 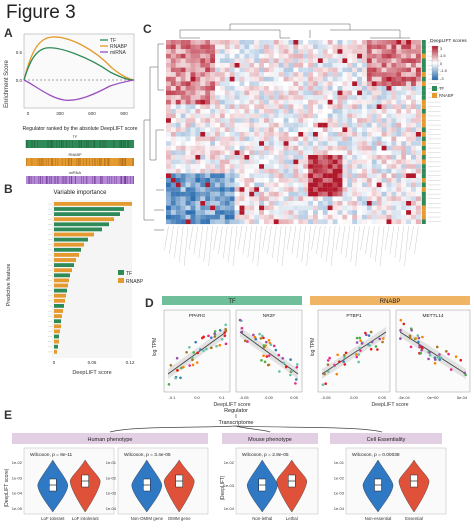 I want to click on category-mouse: Mouse phenotype, so click(x=270, y=440).